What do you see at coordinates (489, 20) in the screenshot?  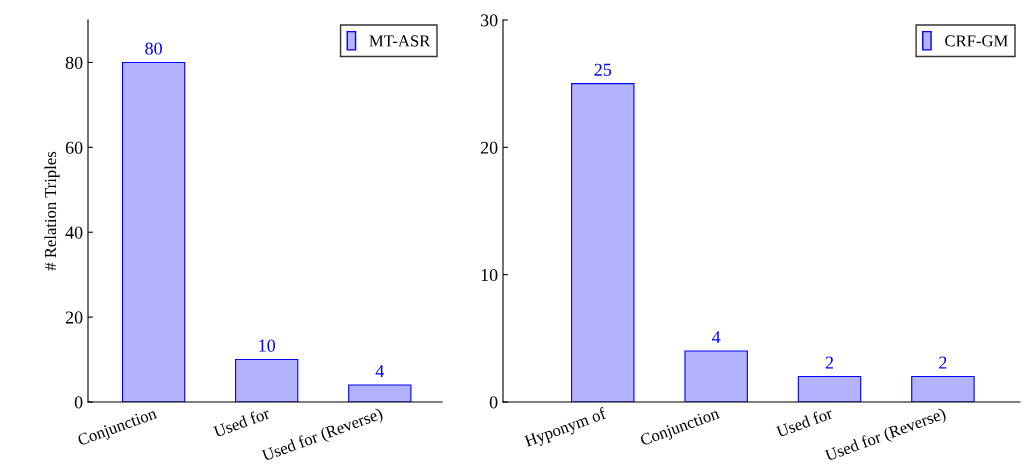 I see `y-tick-label: 30` at bounding box center [489, 20].